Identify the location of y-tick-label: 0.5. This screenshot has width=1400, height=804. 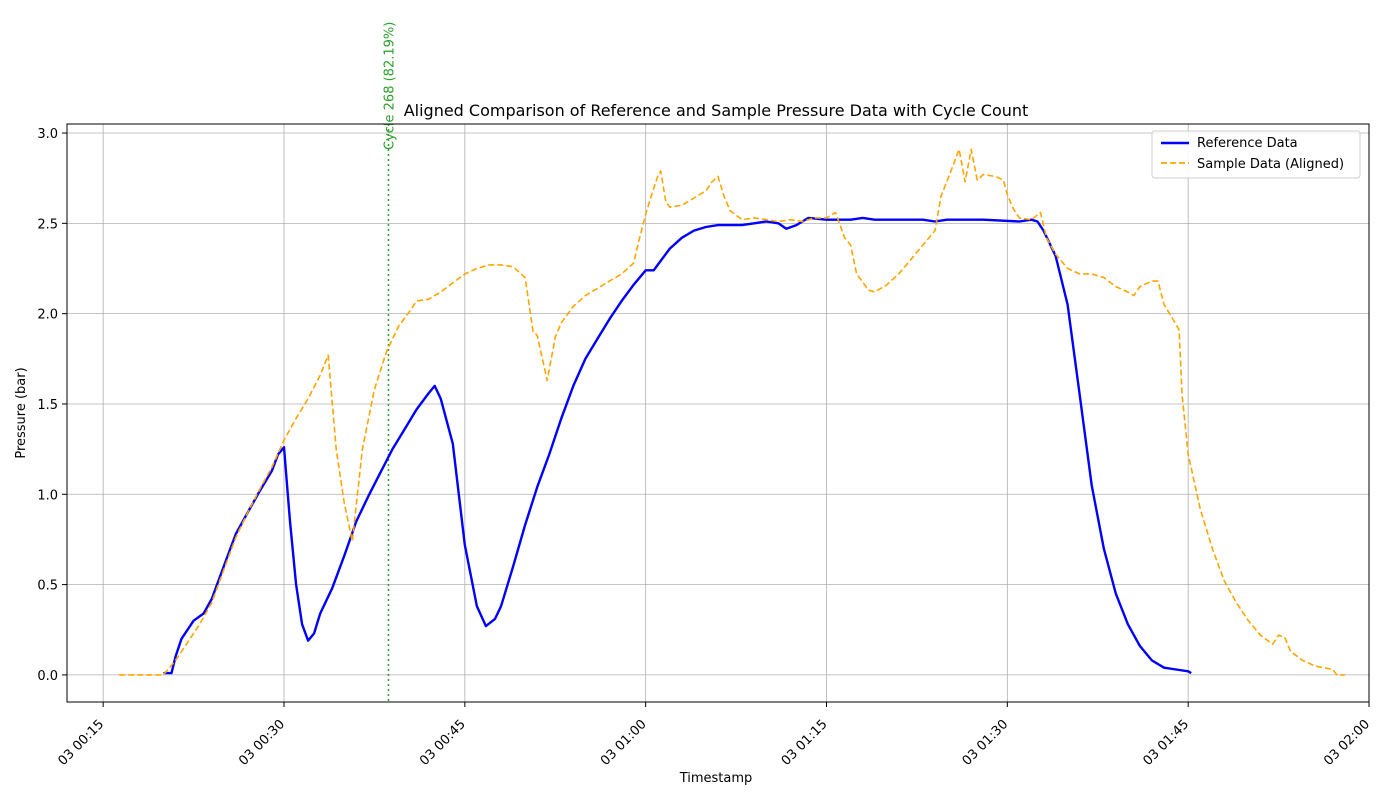
(47, 586).